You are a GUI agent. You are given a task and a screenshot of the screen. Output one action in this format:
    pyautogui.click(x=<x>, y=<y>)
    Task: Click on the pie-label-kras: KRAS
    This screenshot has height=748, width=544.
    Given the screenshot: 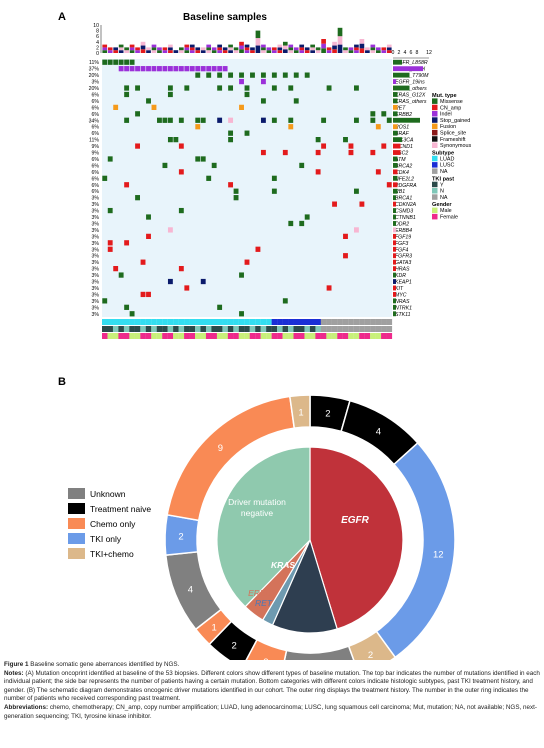 What is the action you would take?
    pyautogui.click(x=283, y=565)
    